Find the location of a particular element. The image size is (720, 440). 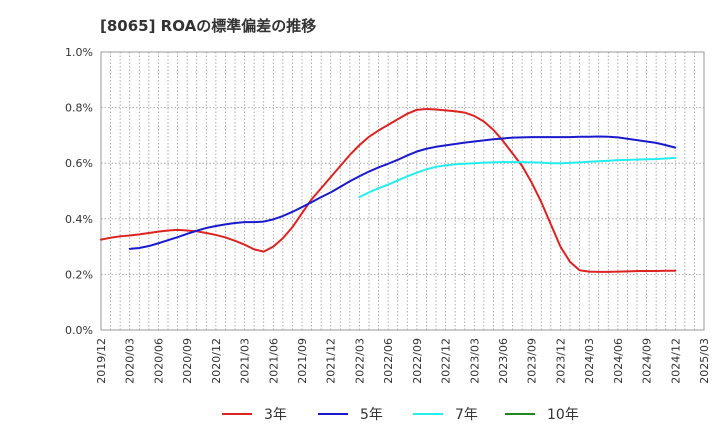

y-tick-label: 0.6% is located at coordinates (79, 163).